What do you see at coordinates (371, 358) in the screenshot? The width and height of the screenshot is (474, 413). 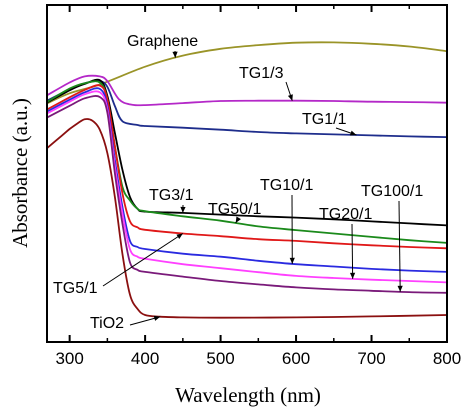 I see `x-tick-label: 700` at bounding box center [371, 358].